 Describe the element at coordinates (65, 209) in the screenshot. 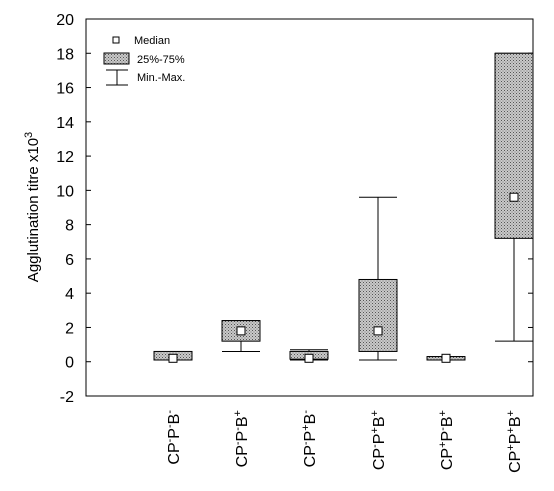

I see `y-axis-tick-labels: -2 0 2 4 6 8 10 12 14 16 18 20` at that location.